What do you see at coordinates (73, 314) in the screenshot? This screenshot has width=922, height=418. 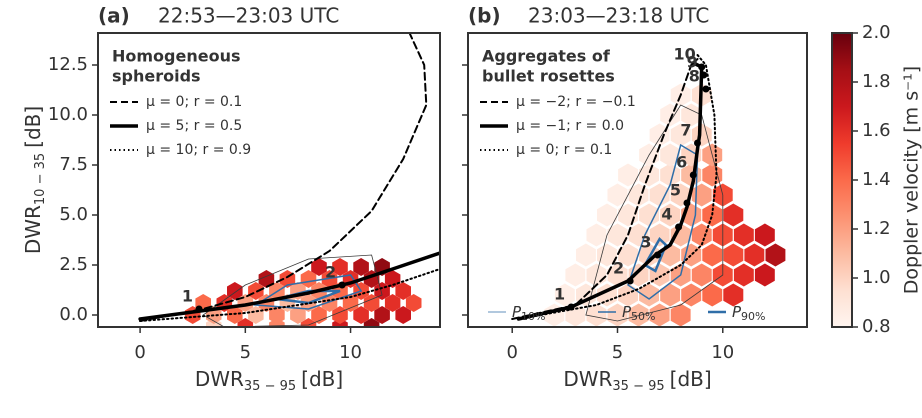 I see `y-tick-label: 0.0` at bounding box center [73, 314].